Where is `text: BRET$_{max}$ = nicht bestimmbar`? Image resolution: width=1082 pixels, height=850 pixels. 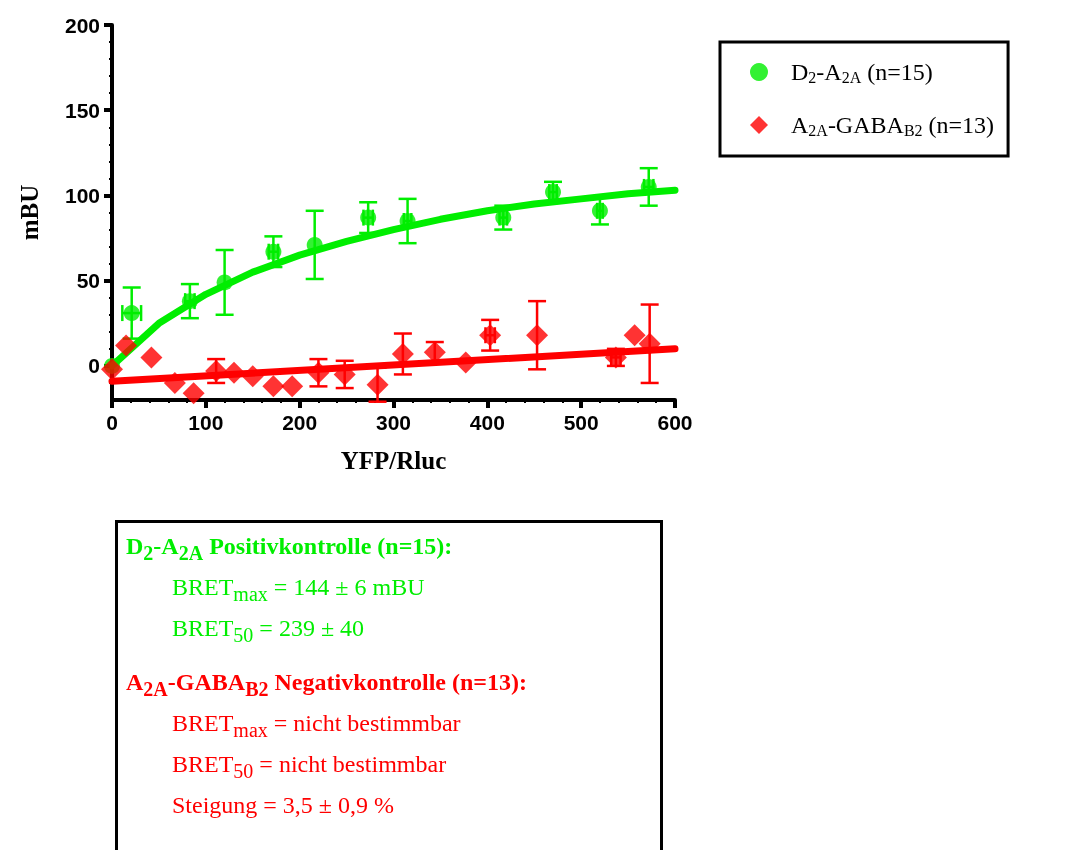 text: BRET$_{max}$ = nicht bestimmbar is located at coordinates (316, 726).